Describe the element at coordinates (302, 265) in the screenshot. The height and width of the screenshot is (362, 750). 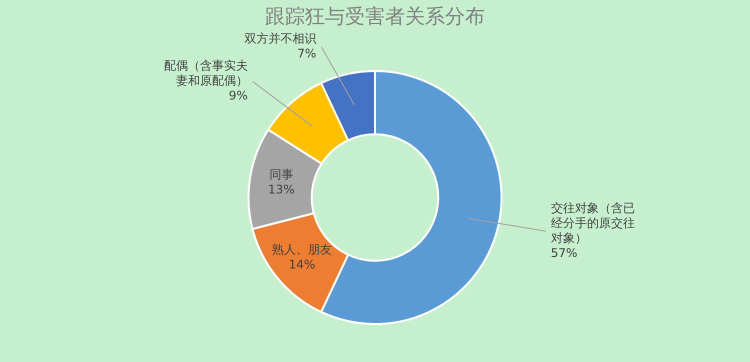
I see `data-label: 14%` at that location.